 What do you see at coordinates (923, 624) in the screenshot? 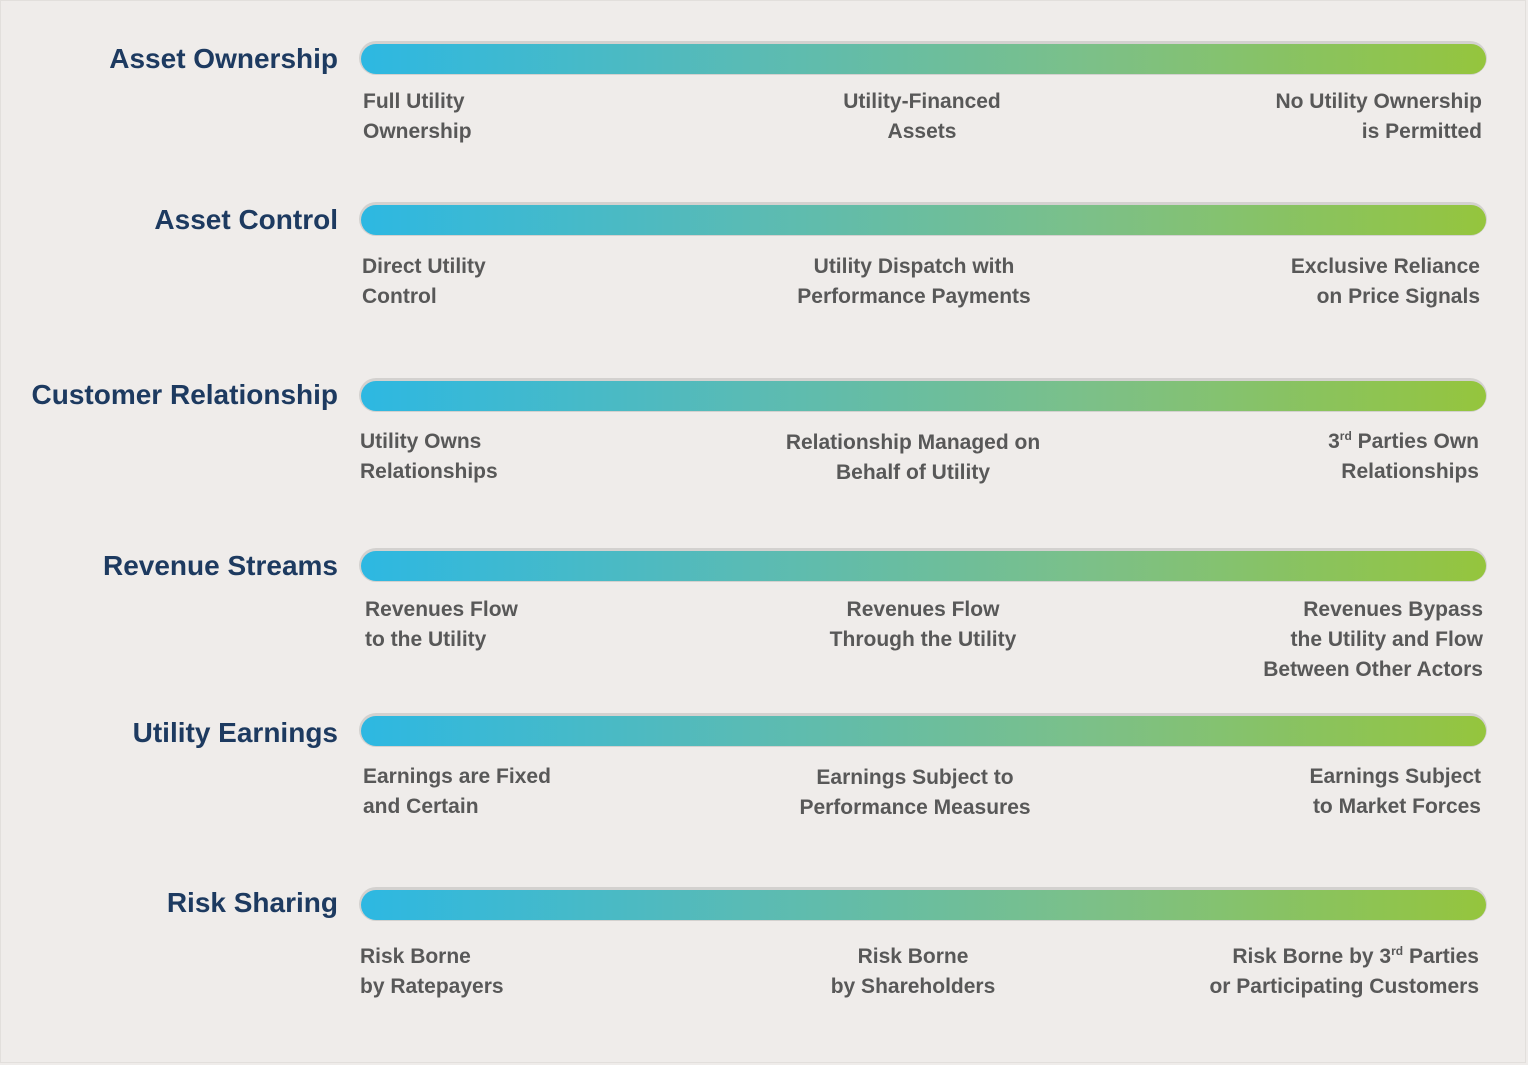
I see `label-center: Revenues Flow Through the Utility` at bounding box center [923, 624].